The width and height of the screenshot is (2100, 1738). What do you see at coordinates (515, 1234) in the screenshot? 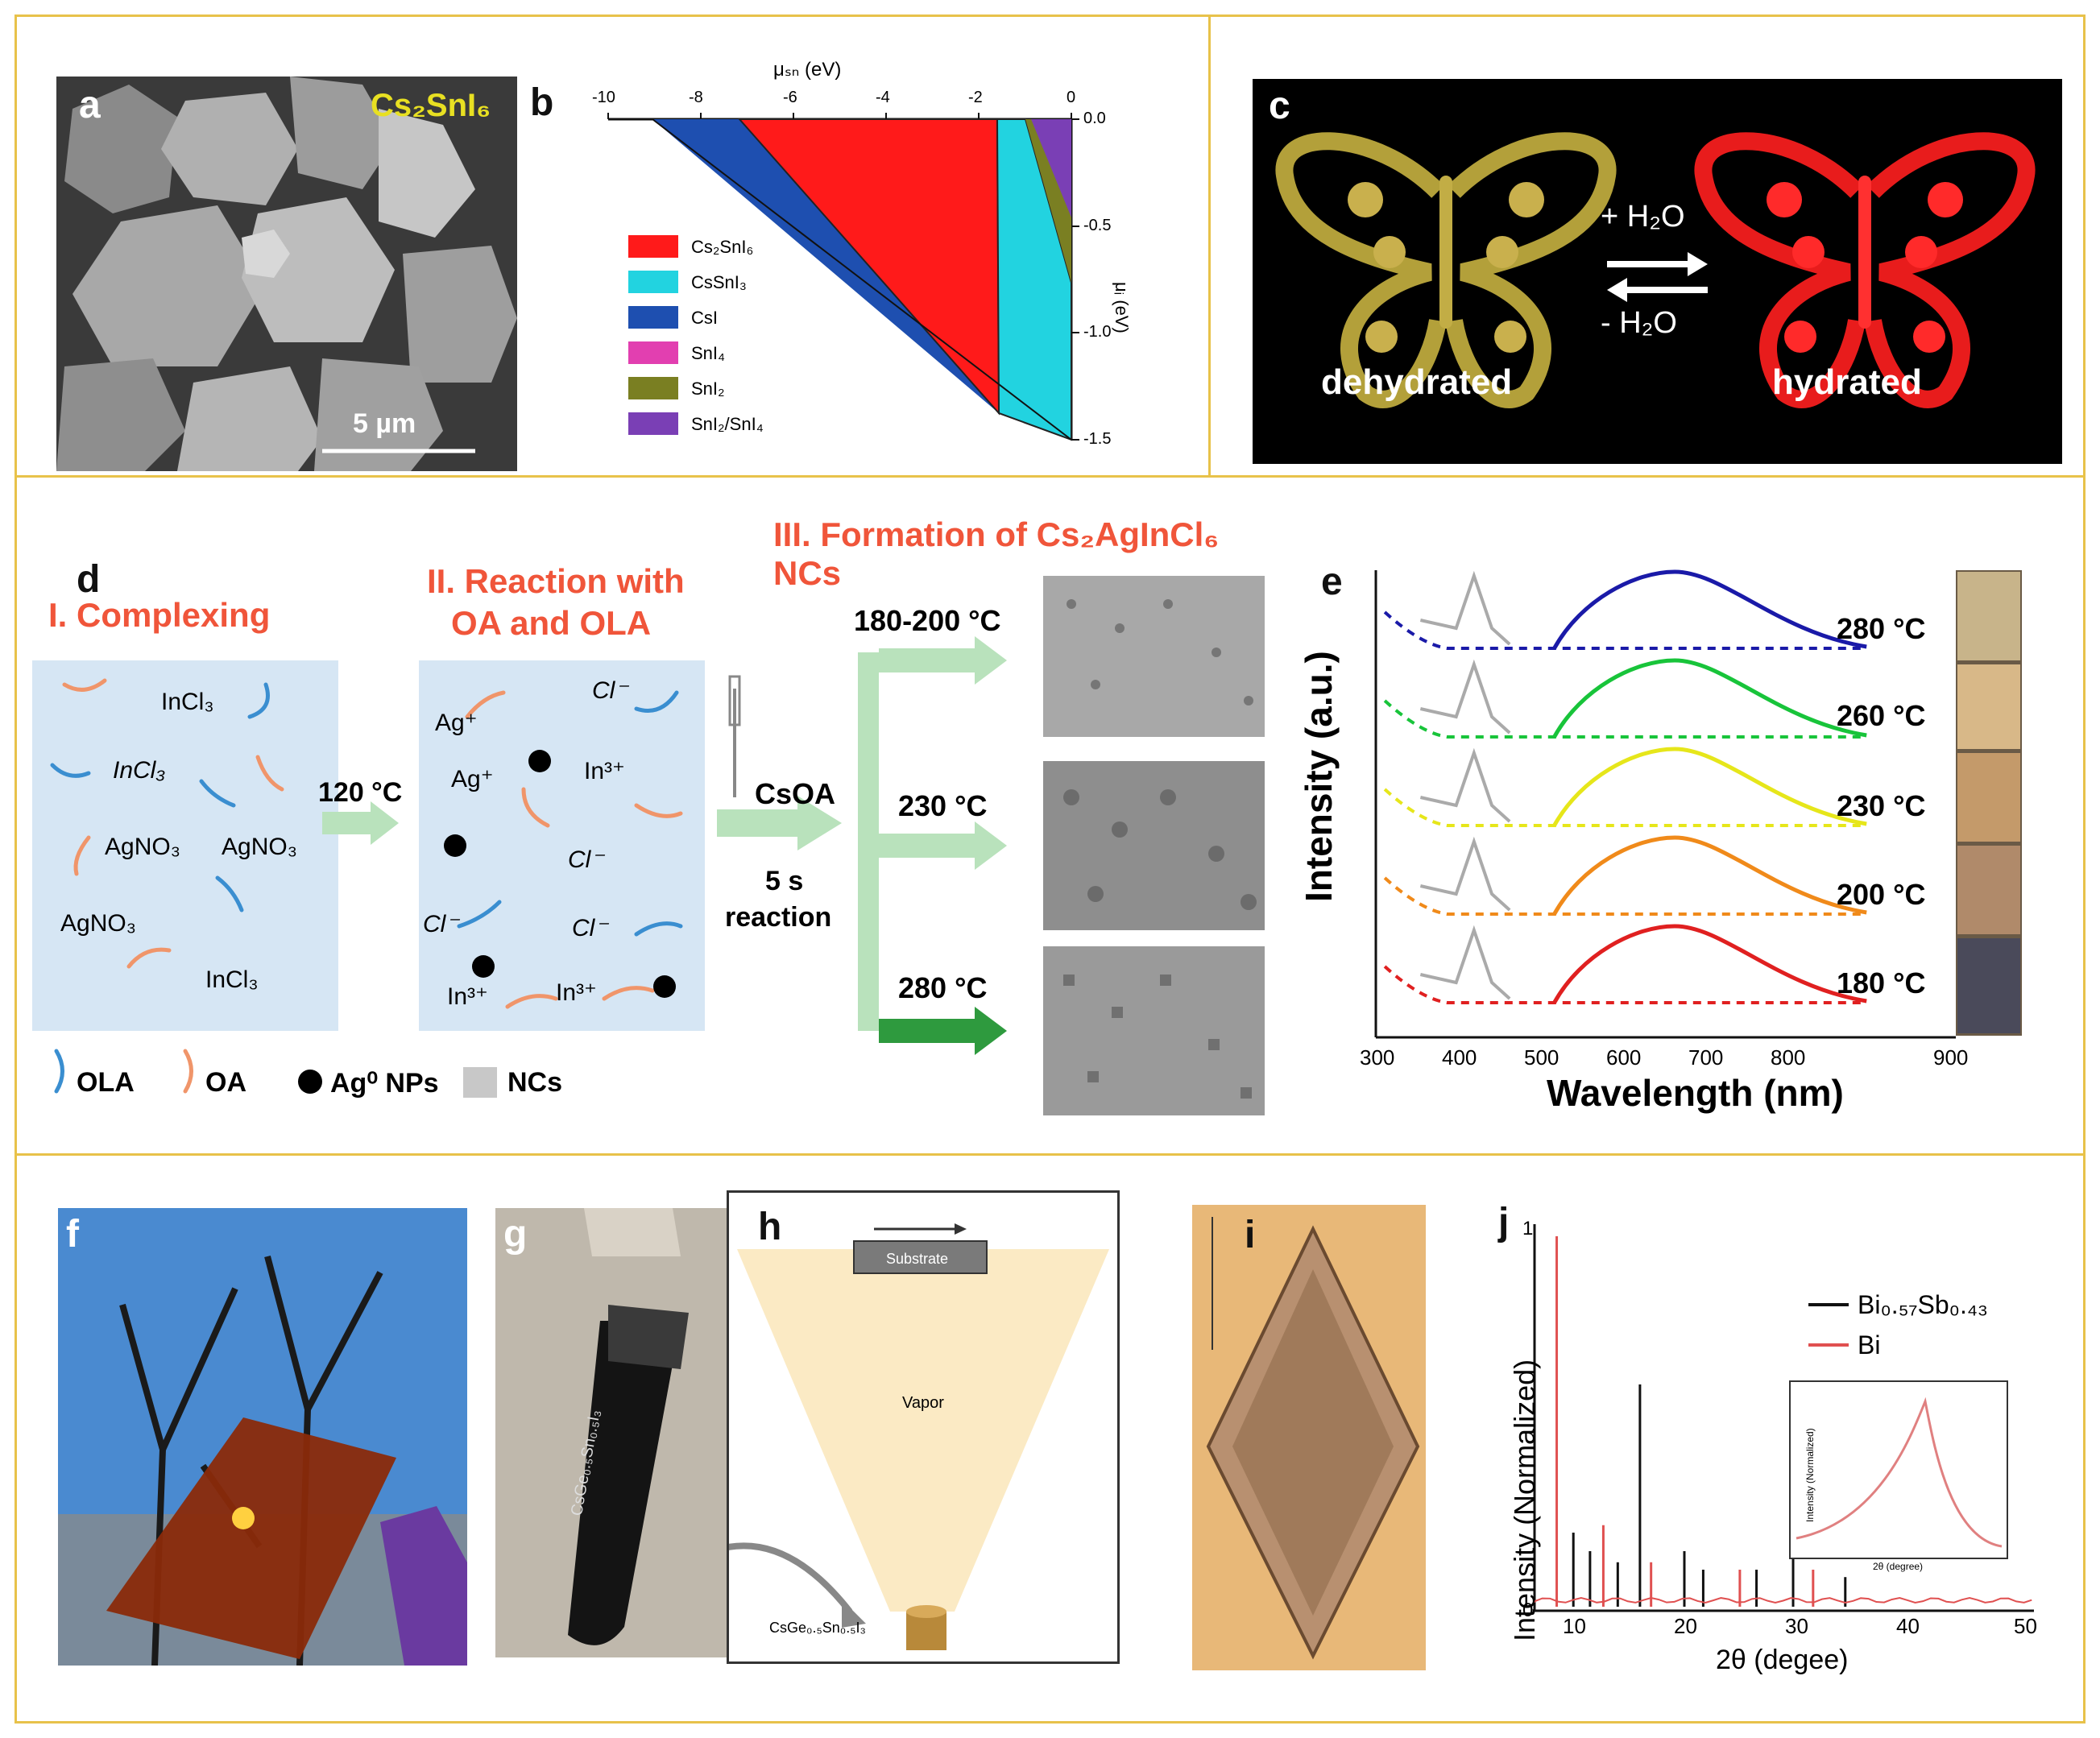
I see `panel-label-g: g` at bounding box center [515, 1234].